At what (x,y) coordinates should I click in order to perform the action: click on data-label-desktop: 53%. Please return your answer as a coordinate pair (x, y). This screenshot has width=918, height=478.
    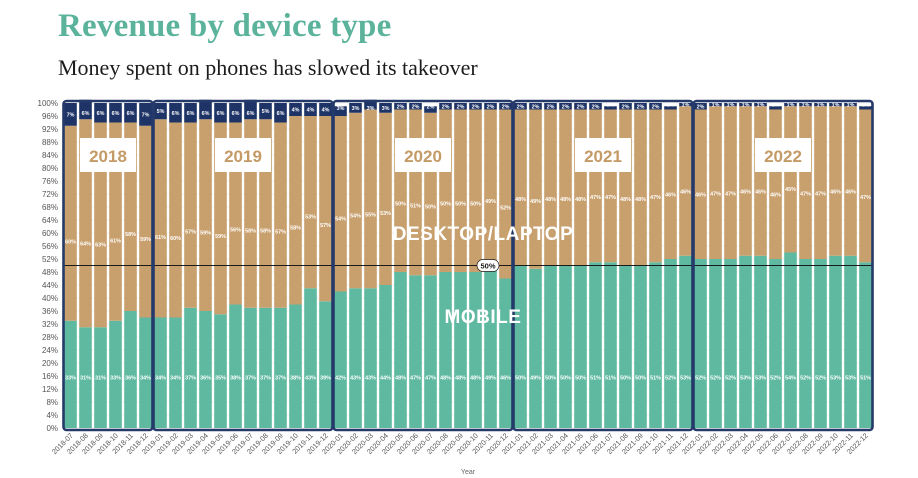
    Looking at the image, I should click on (310, 217).